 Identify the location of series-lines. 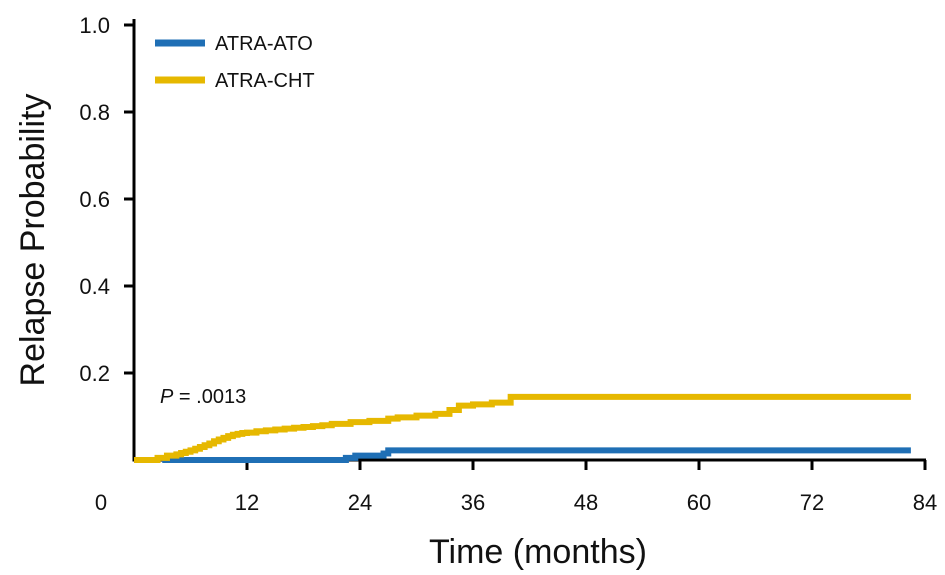
(522, 428).